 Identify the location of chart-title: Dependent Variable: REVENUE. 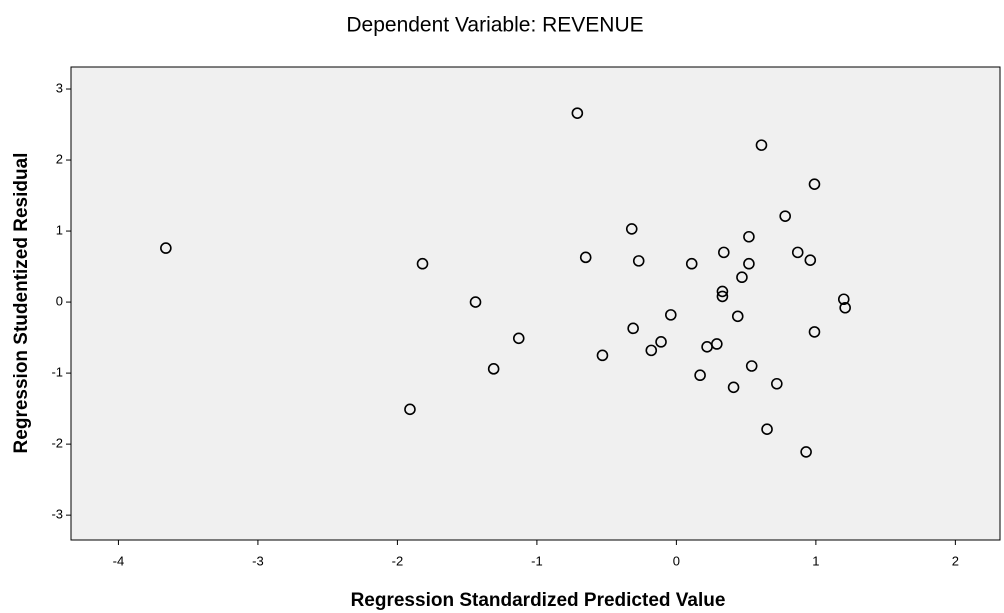
(494, 25).